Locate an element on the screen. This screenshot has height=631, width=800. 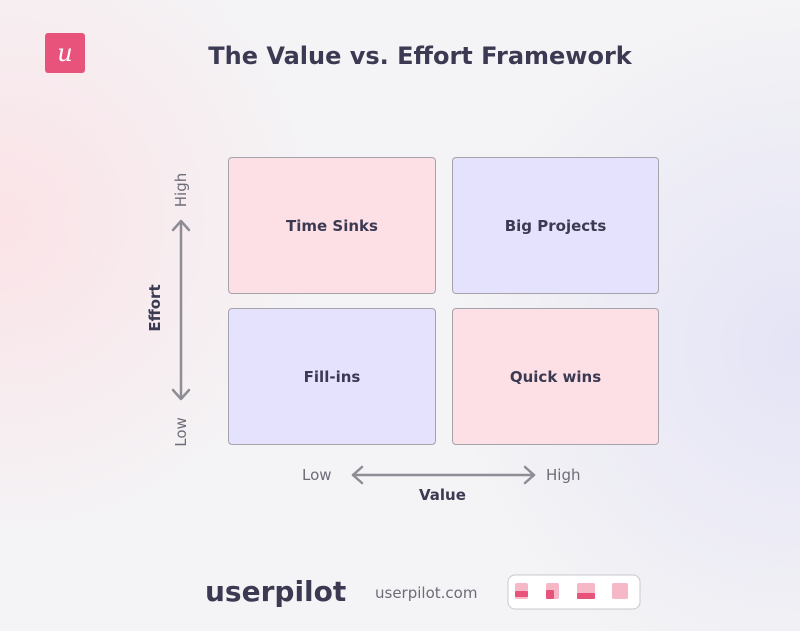
brand: userpilot is located at coordinates (276, 591).